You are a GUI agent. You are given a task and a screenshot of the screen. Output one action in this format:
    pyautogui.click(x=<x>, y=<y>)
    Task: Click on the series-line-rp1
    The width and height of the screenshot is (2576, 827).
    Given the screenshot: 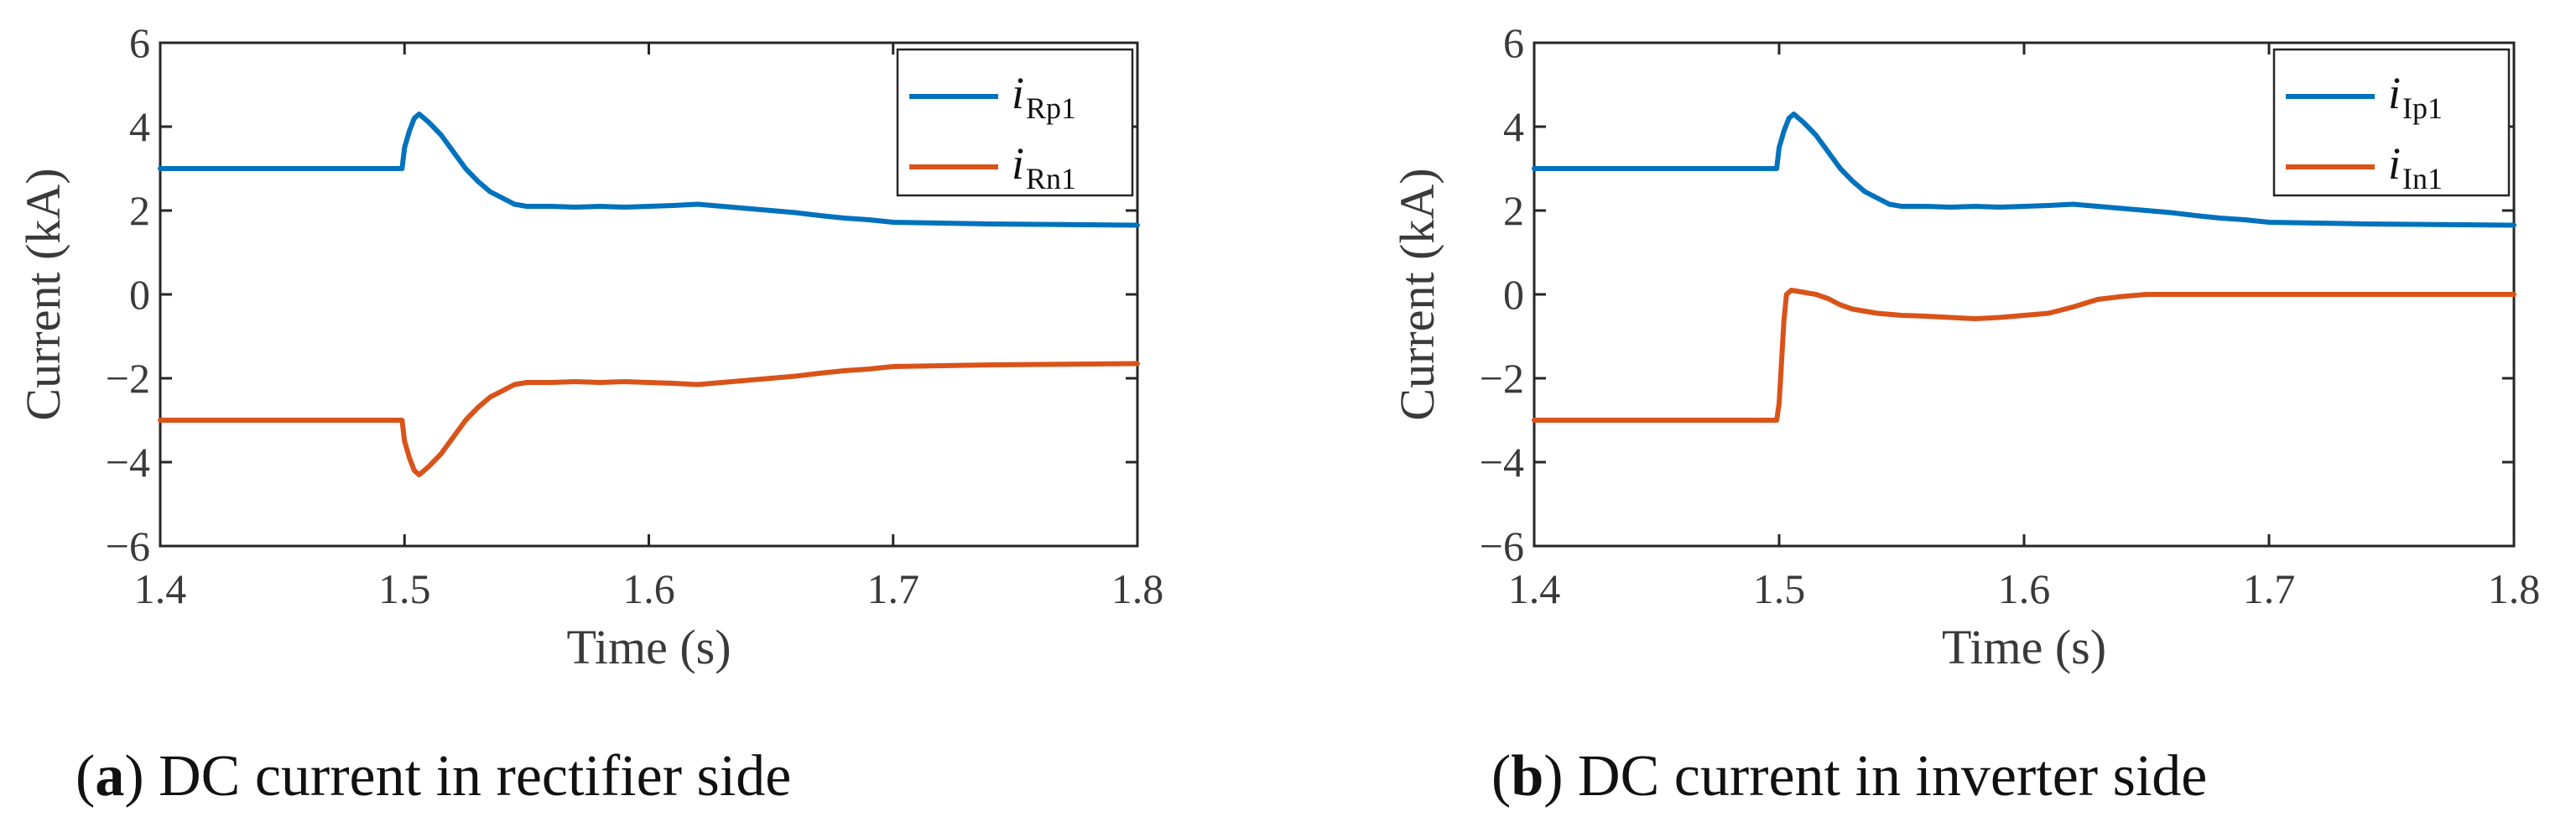 What is the action you would take?
    pyautogui.click(x=649, y=170)
    